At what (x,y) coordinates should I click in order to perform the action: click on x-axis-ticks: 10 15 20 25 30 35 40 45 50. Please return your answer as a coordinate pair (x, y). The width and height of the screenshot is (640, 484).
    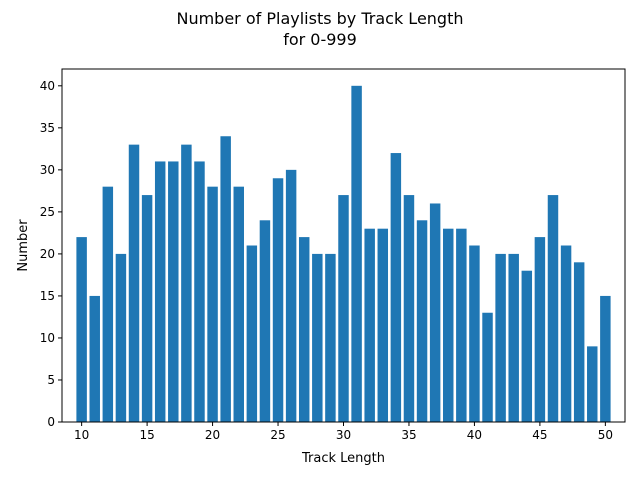
    Looking at the image, I should click on (343, 432).